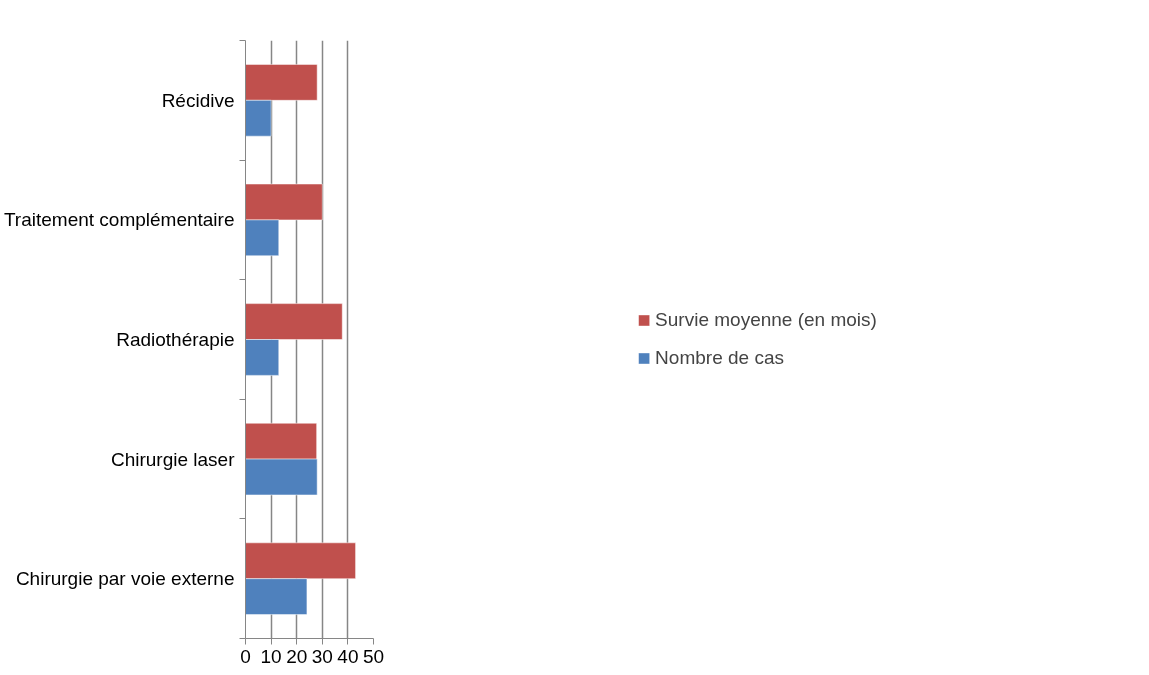  I want to click on x-tick-label: 30, so click(322, 656).